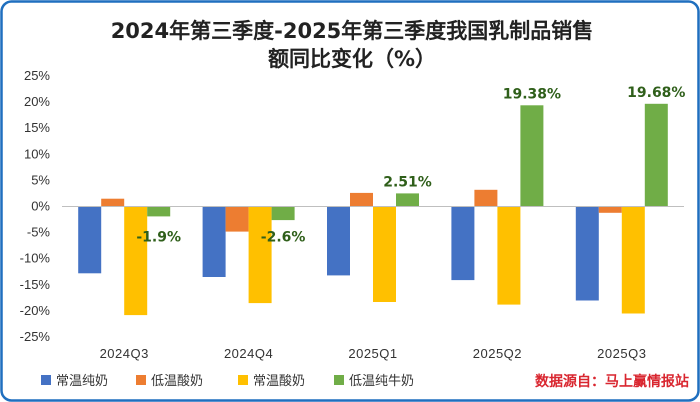  I want to click on legend: 常温纯奶 低温酸奶 常温酸奶 低温纯牛奶, so click(227, 381).